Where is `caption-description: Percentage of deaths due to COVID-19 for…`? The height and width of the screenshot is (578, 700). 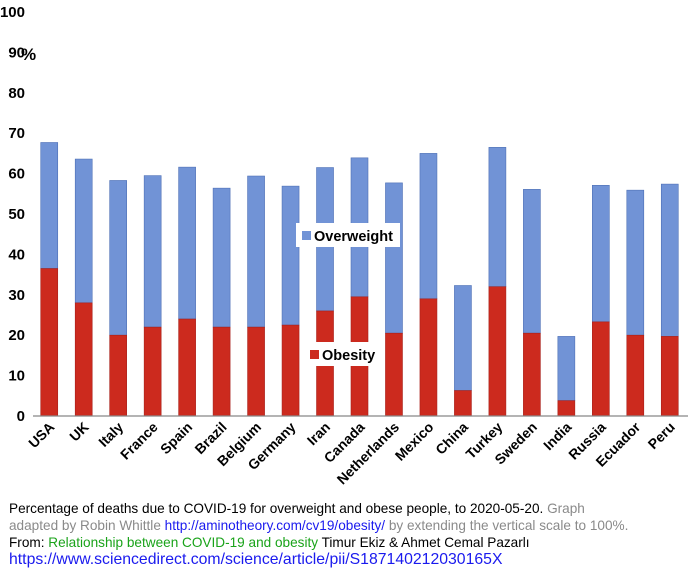
caption-description: Percentage of deaths due to COVID-19 for… is located at coordinates (276, 508).